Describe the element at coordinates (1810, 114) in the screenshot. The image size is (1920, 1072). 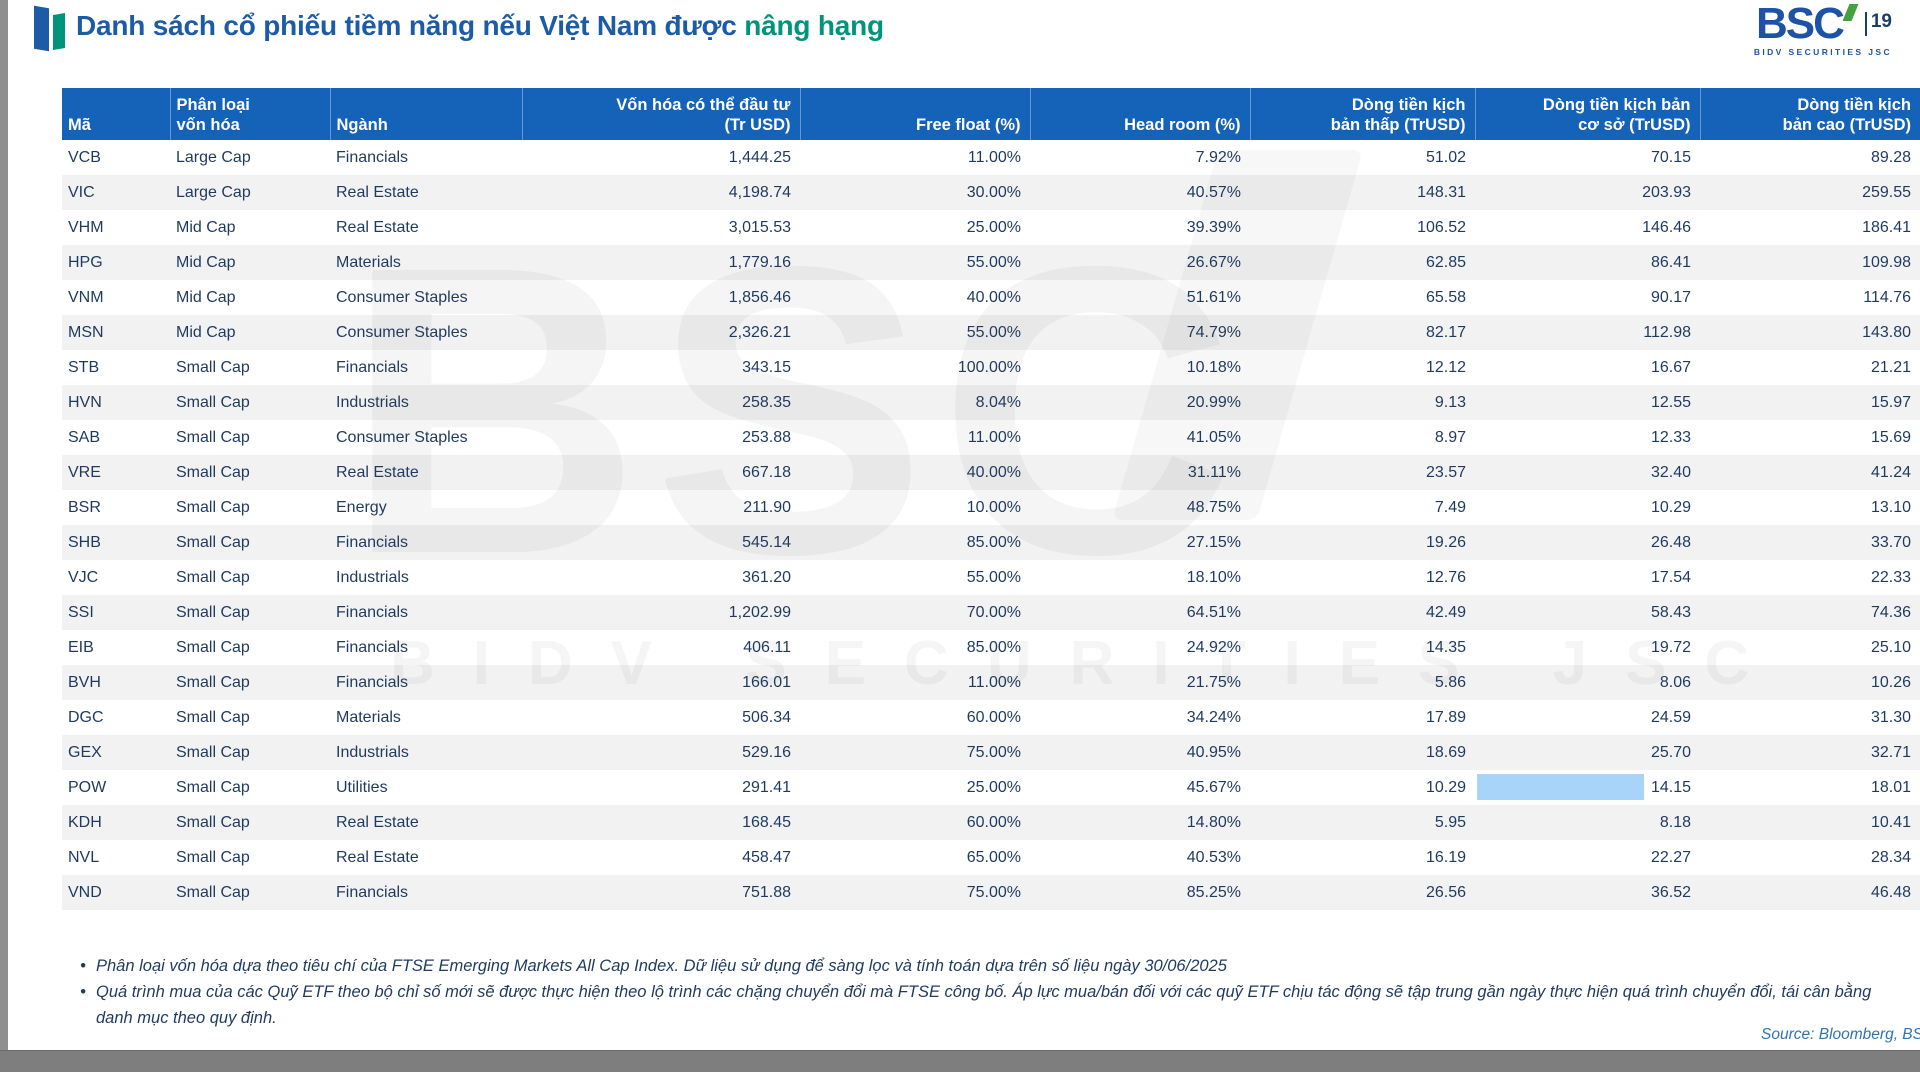
I see `col-header-dong_tien_kich_ban_cao: Dòng tiền kịch bản cao (TrUSD)` at that location.